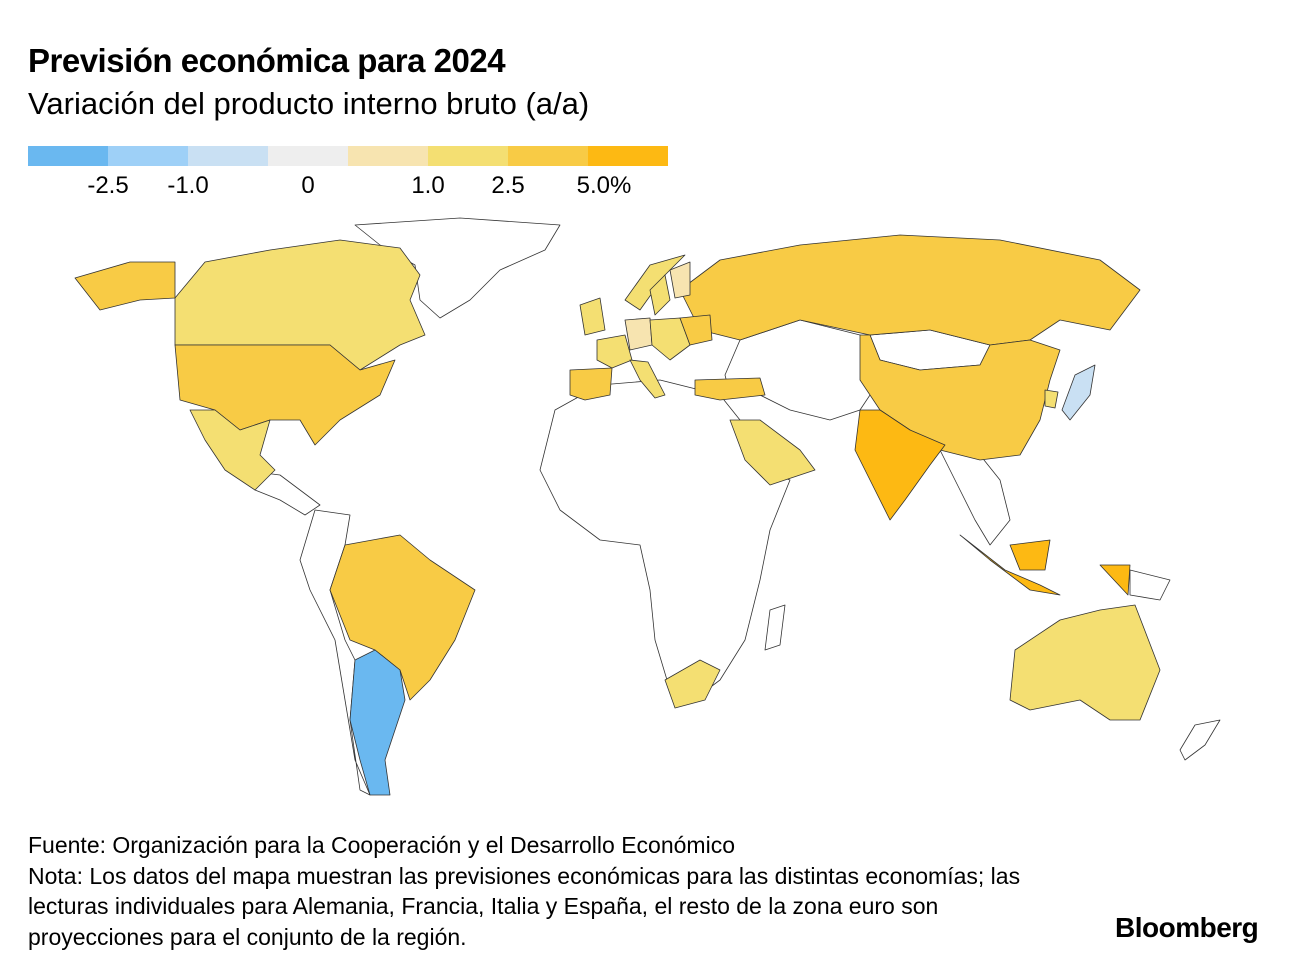 The height and width of the screenshot is (974, 1296). Describe the element at coordinates (772, 452) in the screenshot. I see `country-saudi-arabia` at that location.